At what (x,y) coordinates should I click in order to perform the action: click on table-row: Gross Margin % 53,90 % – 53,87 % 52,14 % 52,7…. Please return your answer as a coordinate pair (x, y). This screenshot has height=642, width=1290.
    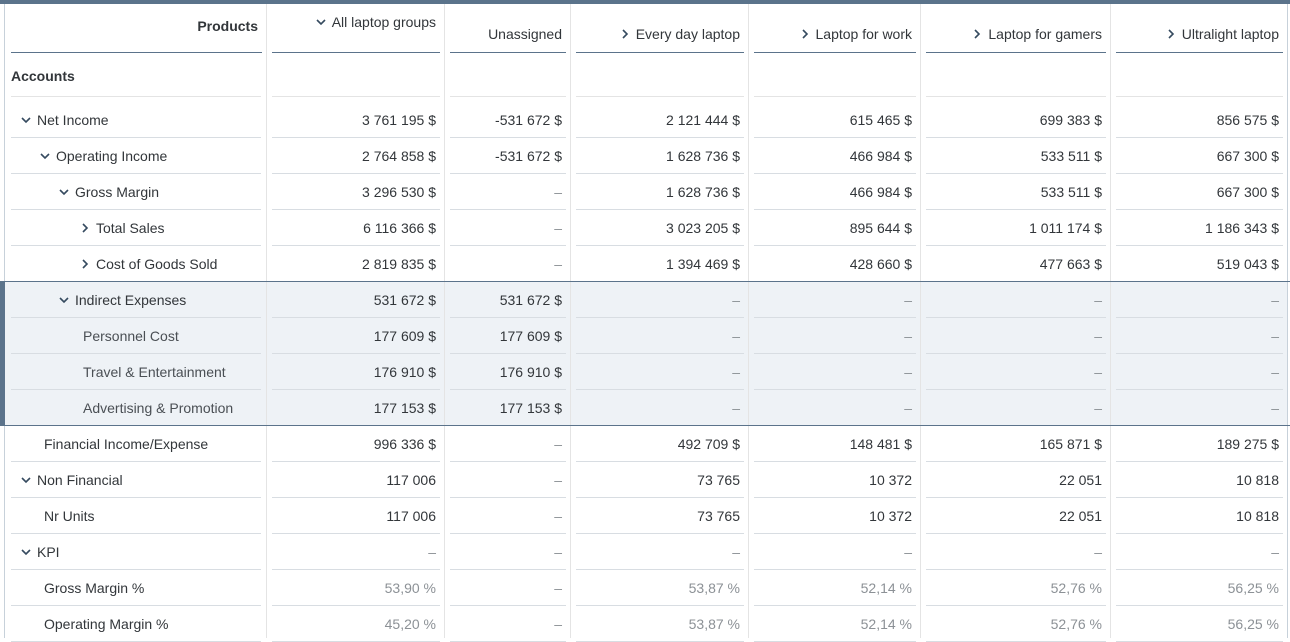
    Looking at the image, I should click on (646, 588).